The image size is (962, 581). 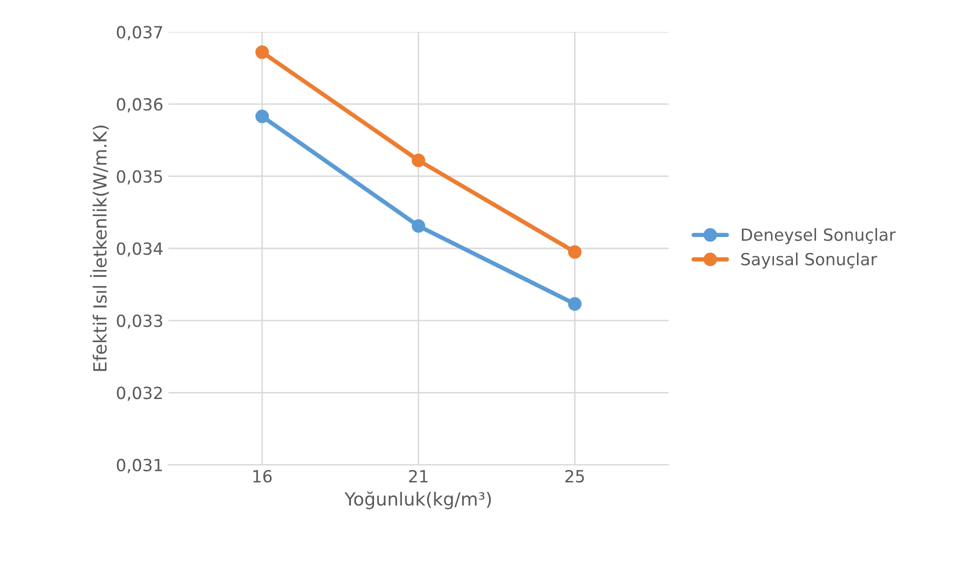 I want to click on y-tick-label: 0,031, so click(x=139, y=466).